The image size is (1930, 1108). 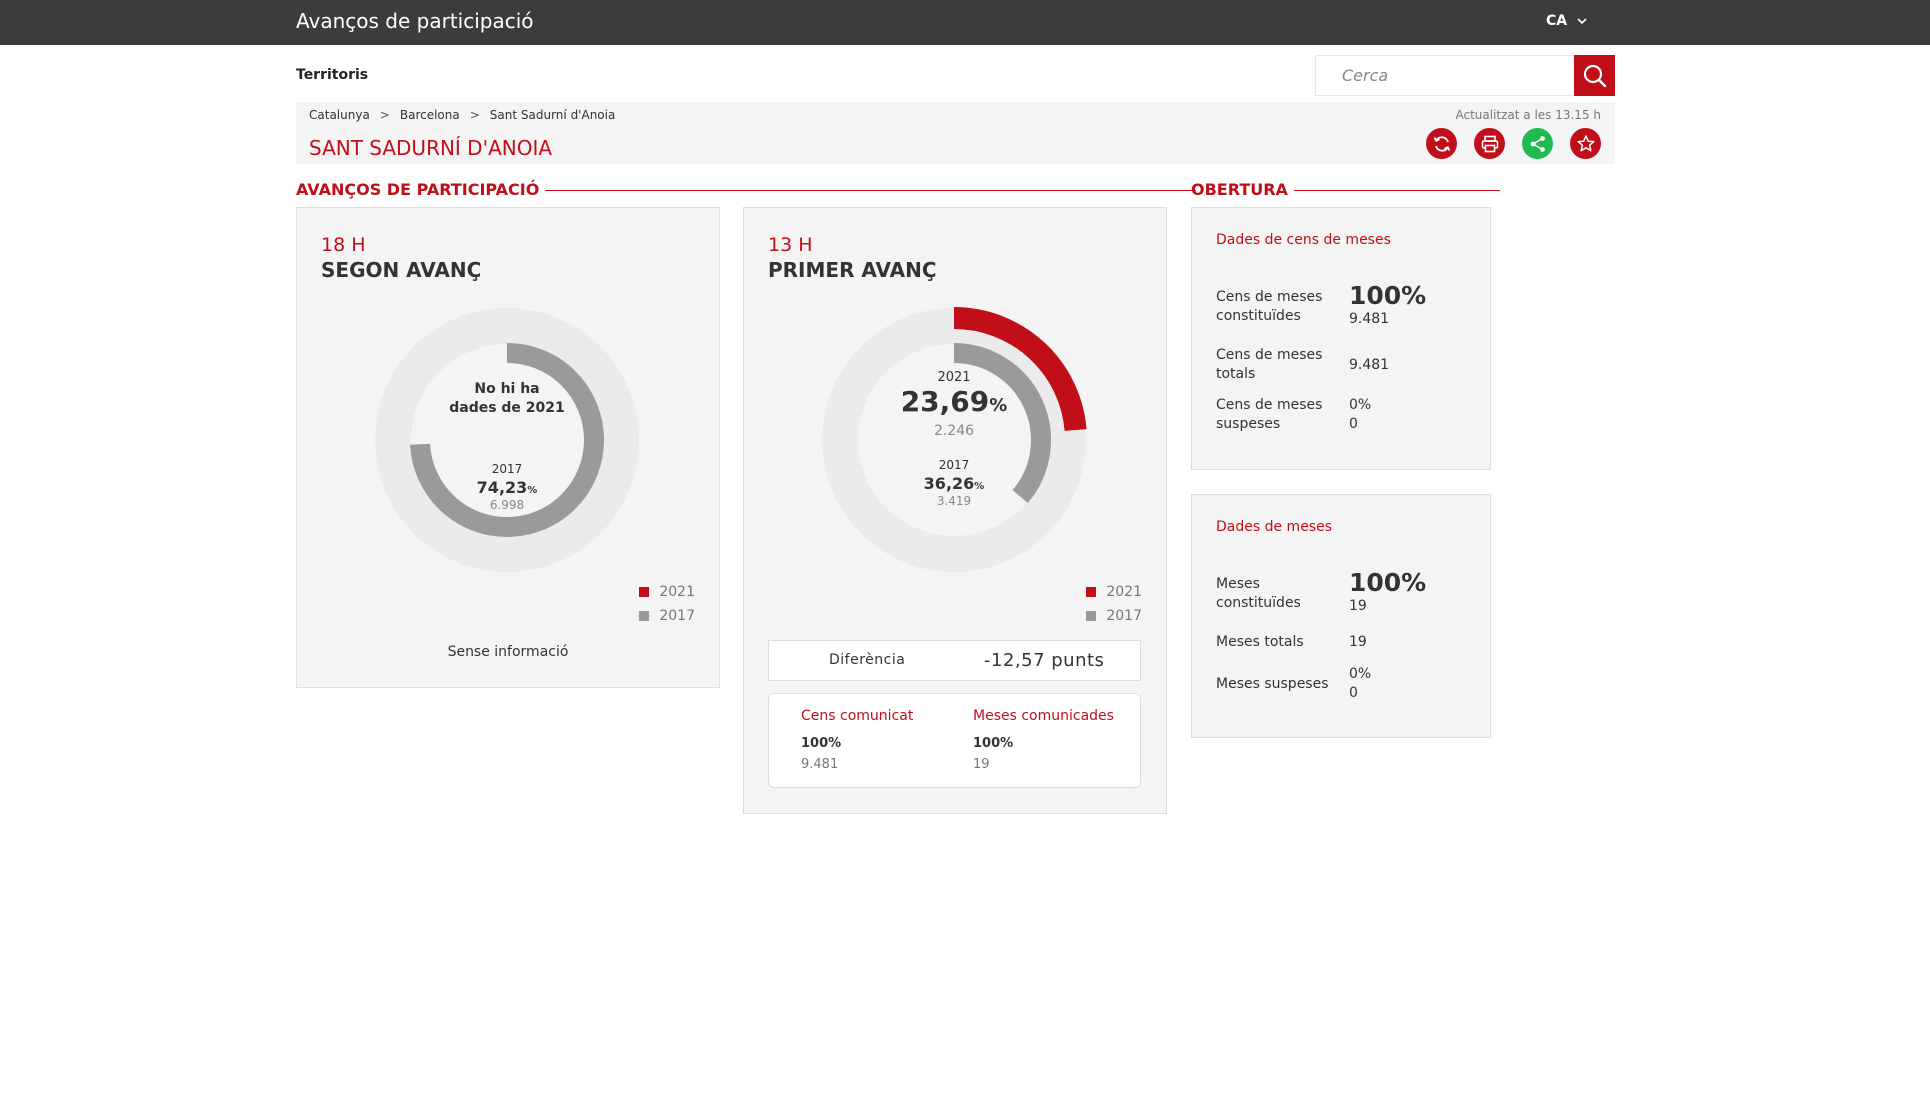 I want to click on count-2017: 6.998, so click(x=507, y=505).